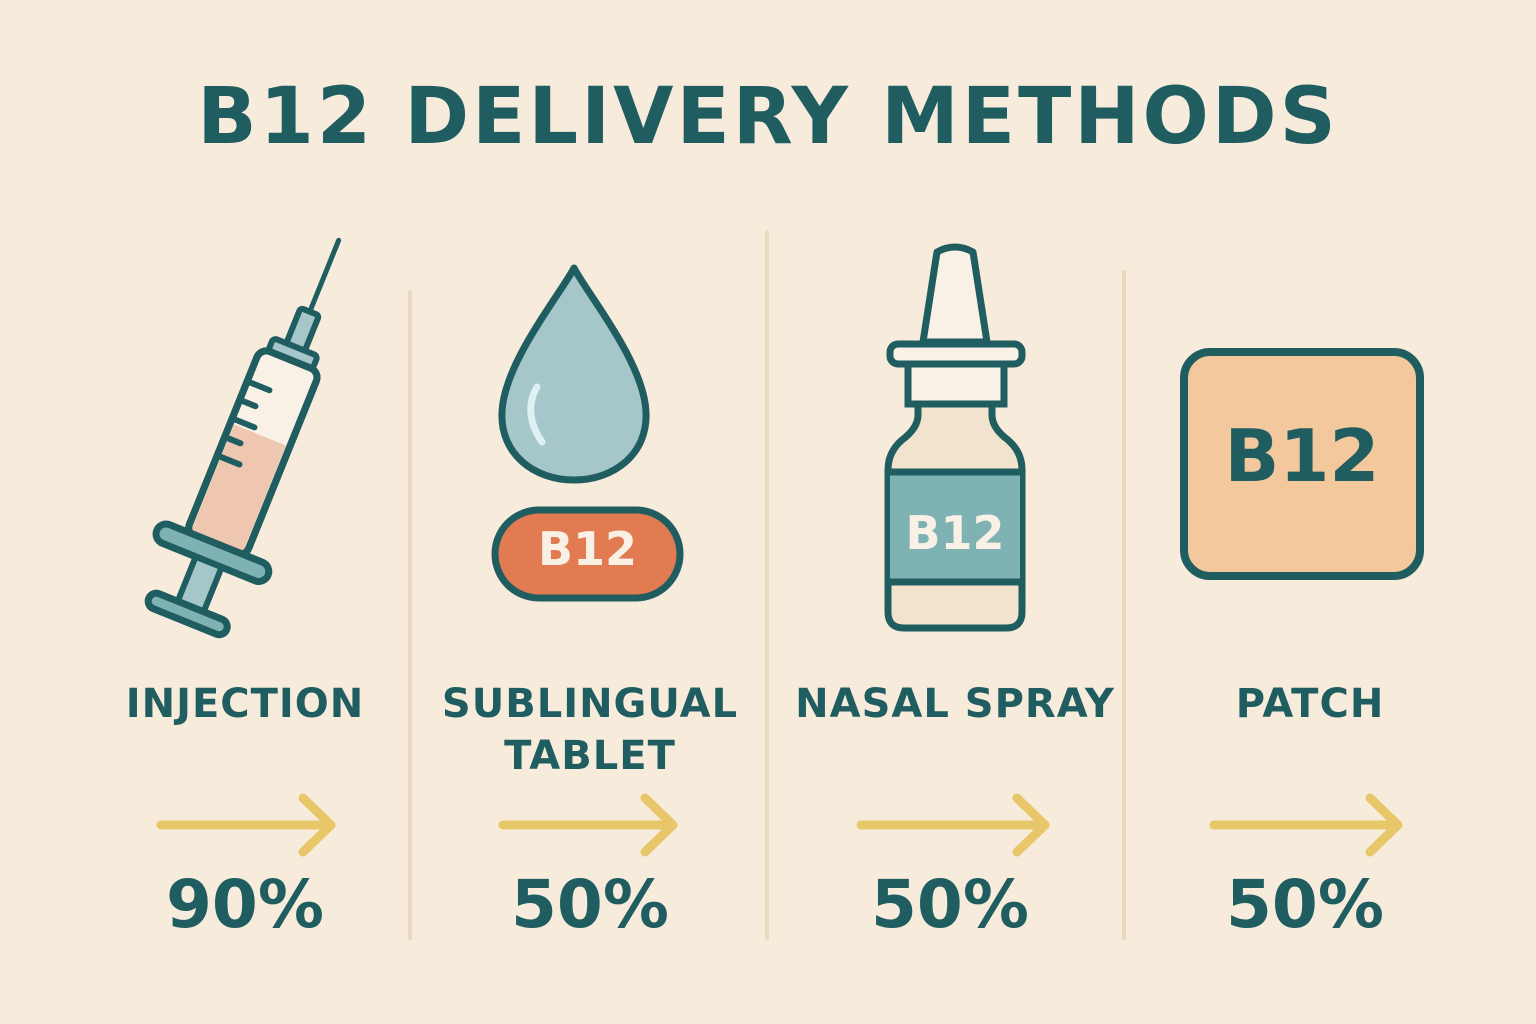  I want to click on method-label: INJECTION, so click(245, 704).